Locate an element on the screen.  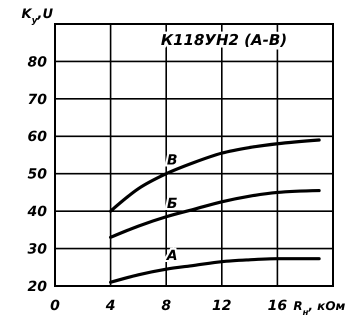
series-label: Б is located at coordinates (172, 204).